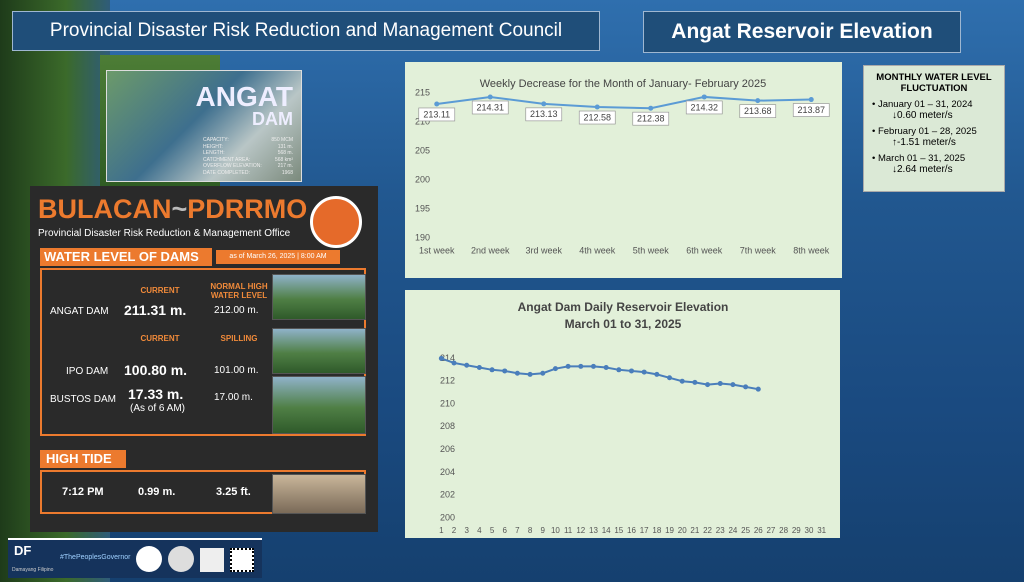  I want to click on x-tick-label: 20, so click(682, 530).